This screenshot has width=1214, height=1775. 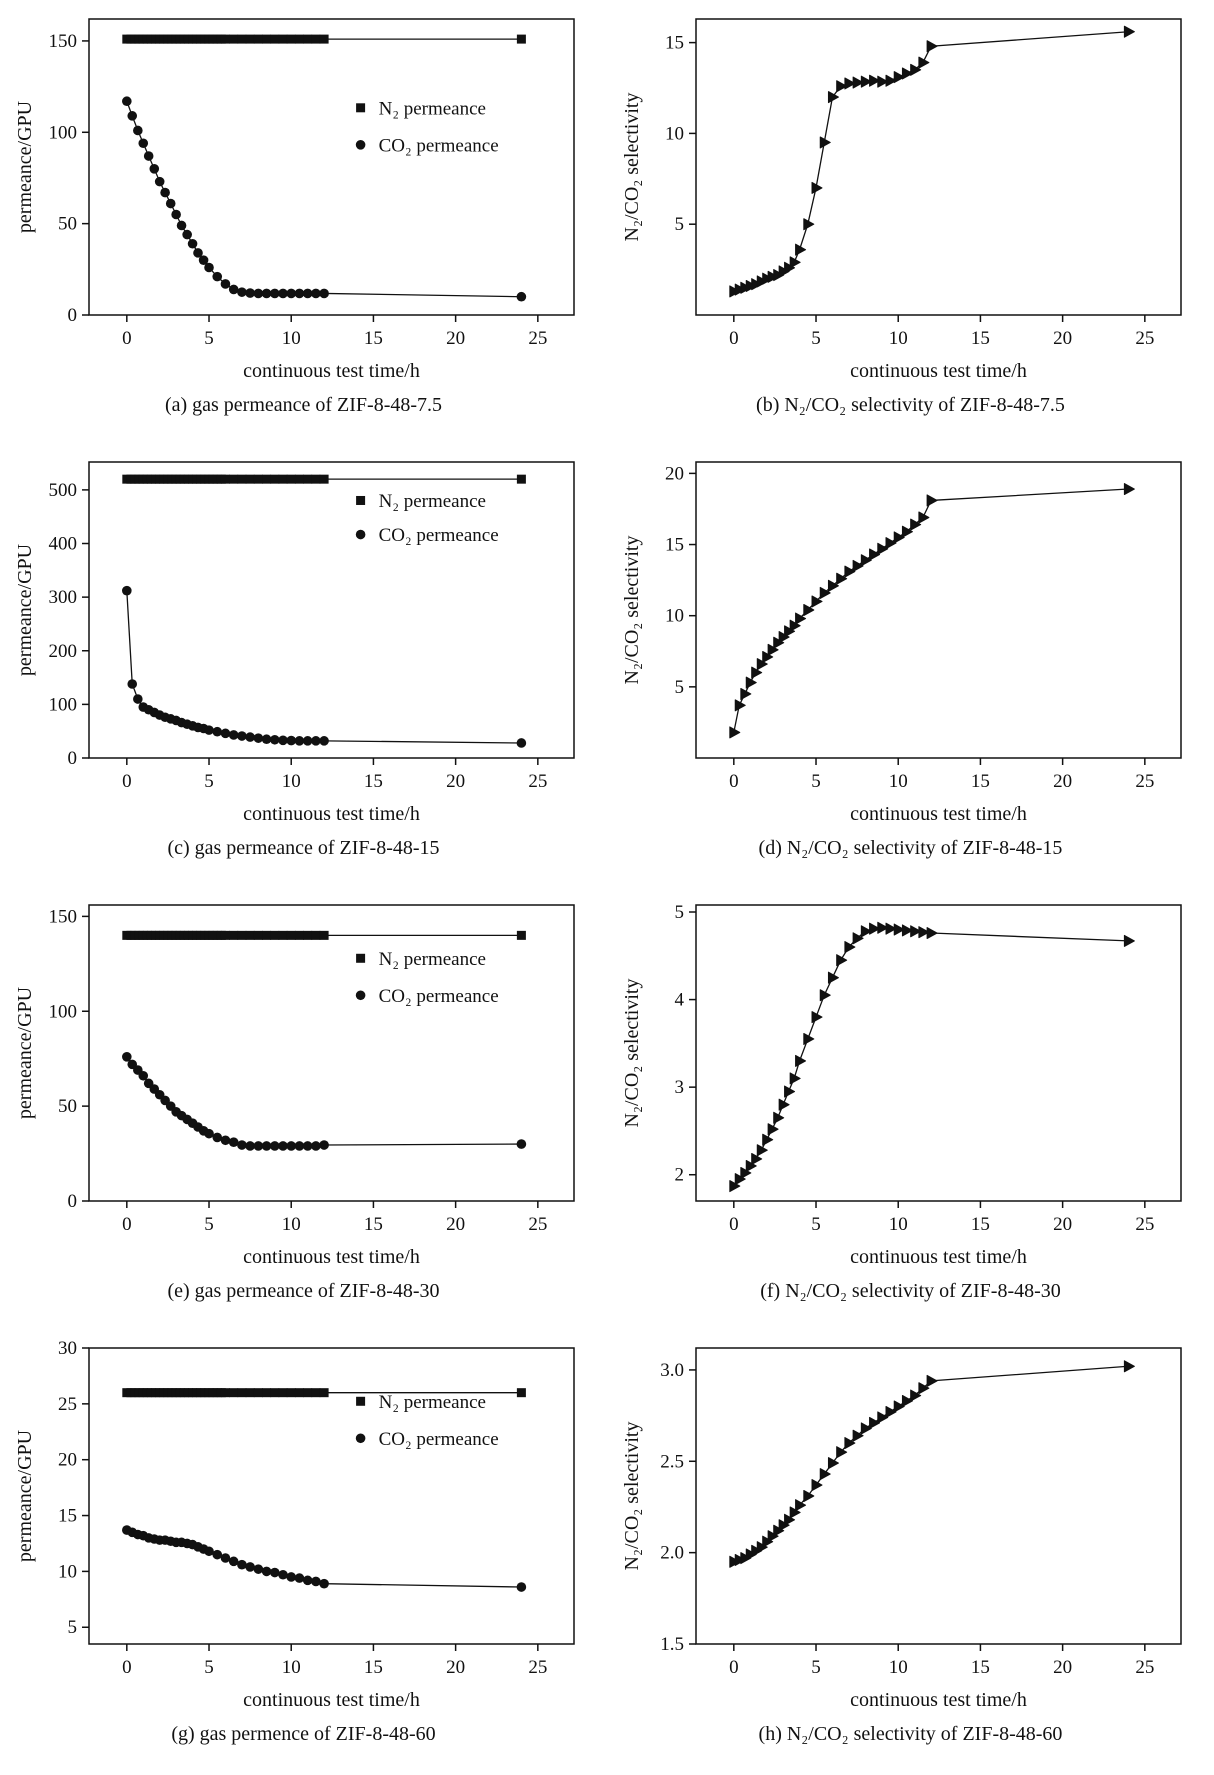 I want to click on y-axis-label: N₂/CO₂ selectivity, so click(x=632, y=167).